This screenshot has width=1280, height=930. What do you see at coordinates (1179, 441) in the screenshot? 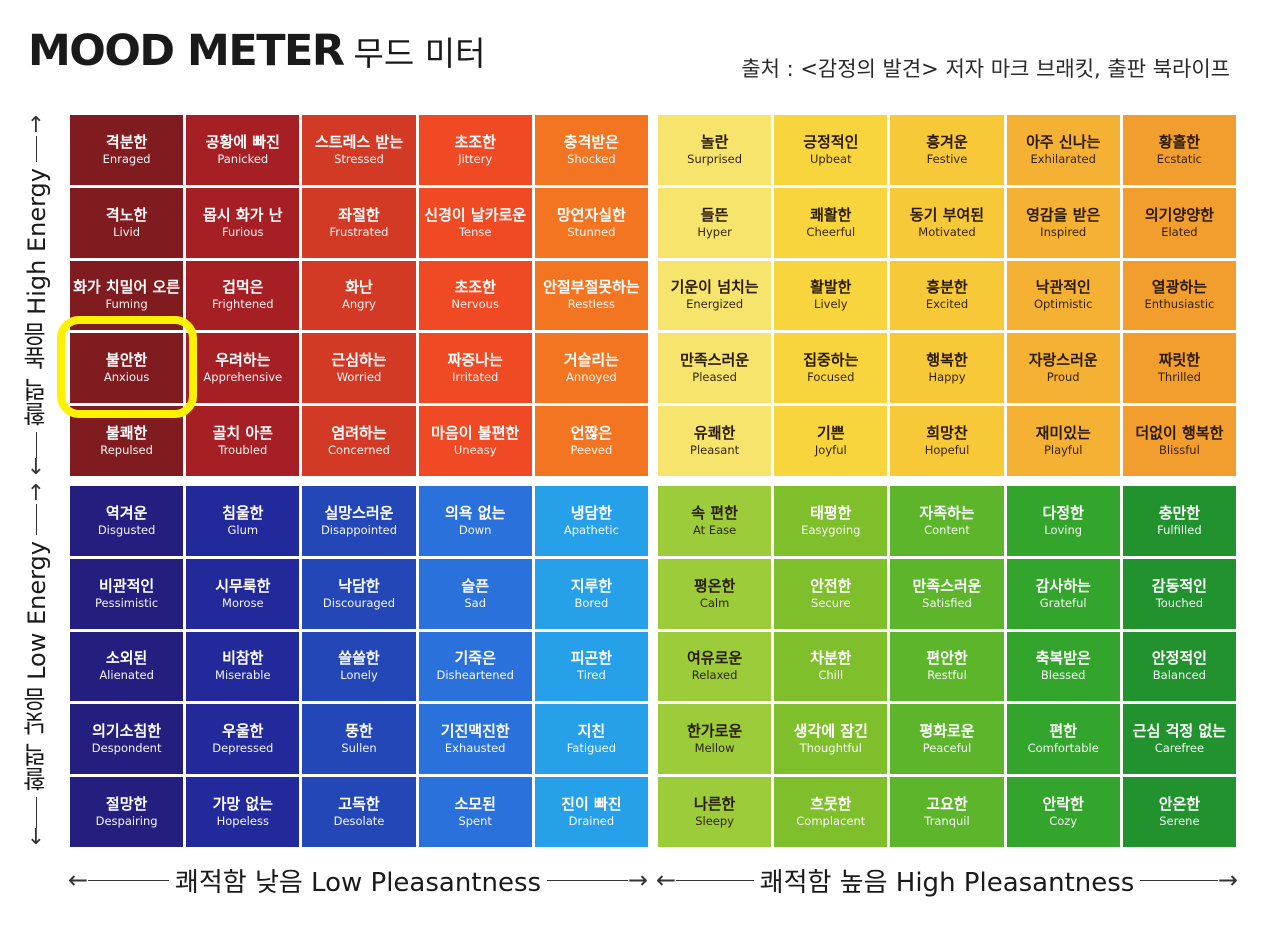
I see `emotion-cell: 더없이 행복한 Blissful` at bounding box center [1179, 441].